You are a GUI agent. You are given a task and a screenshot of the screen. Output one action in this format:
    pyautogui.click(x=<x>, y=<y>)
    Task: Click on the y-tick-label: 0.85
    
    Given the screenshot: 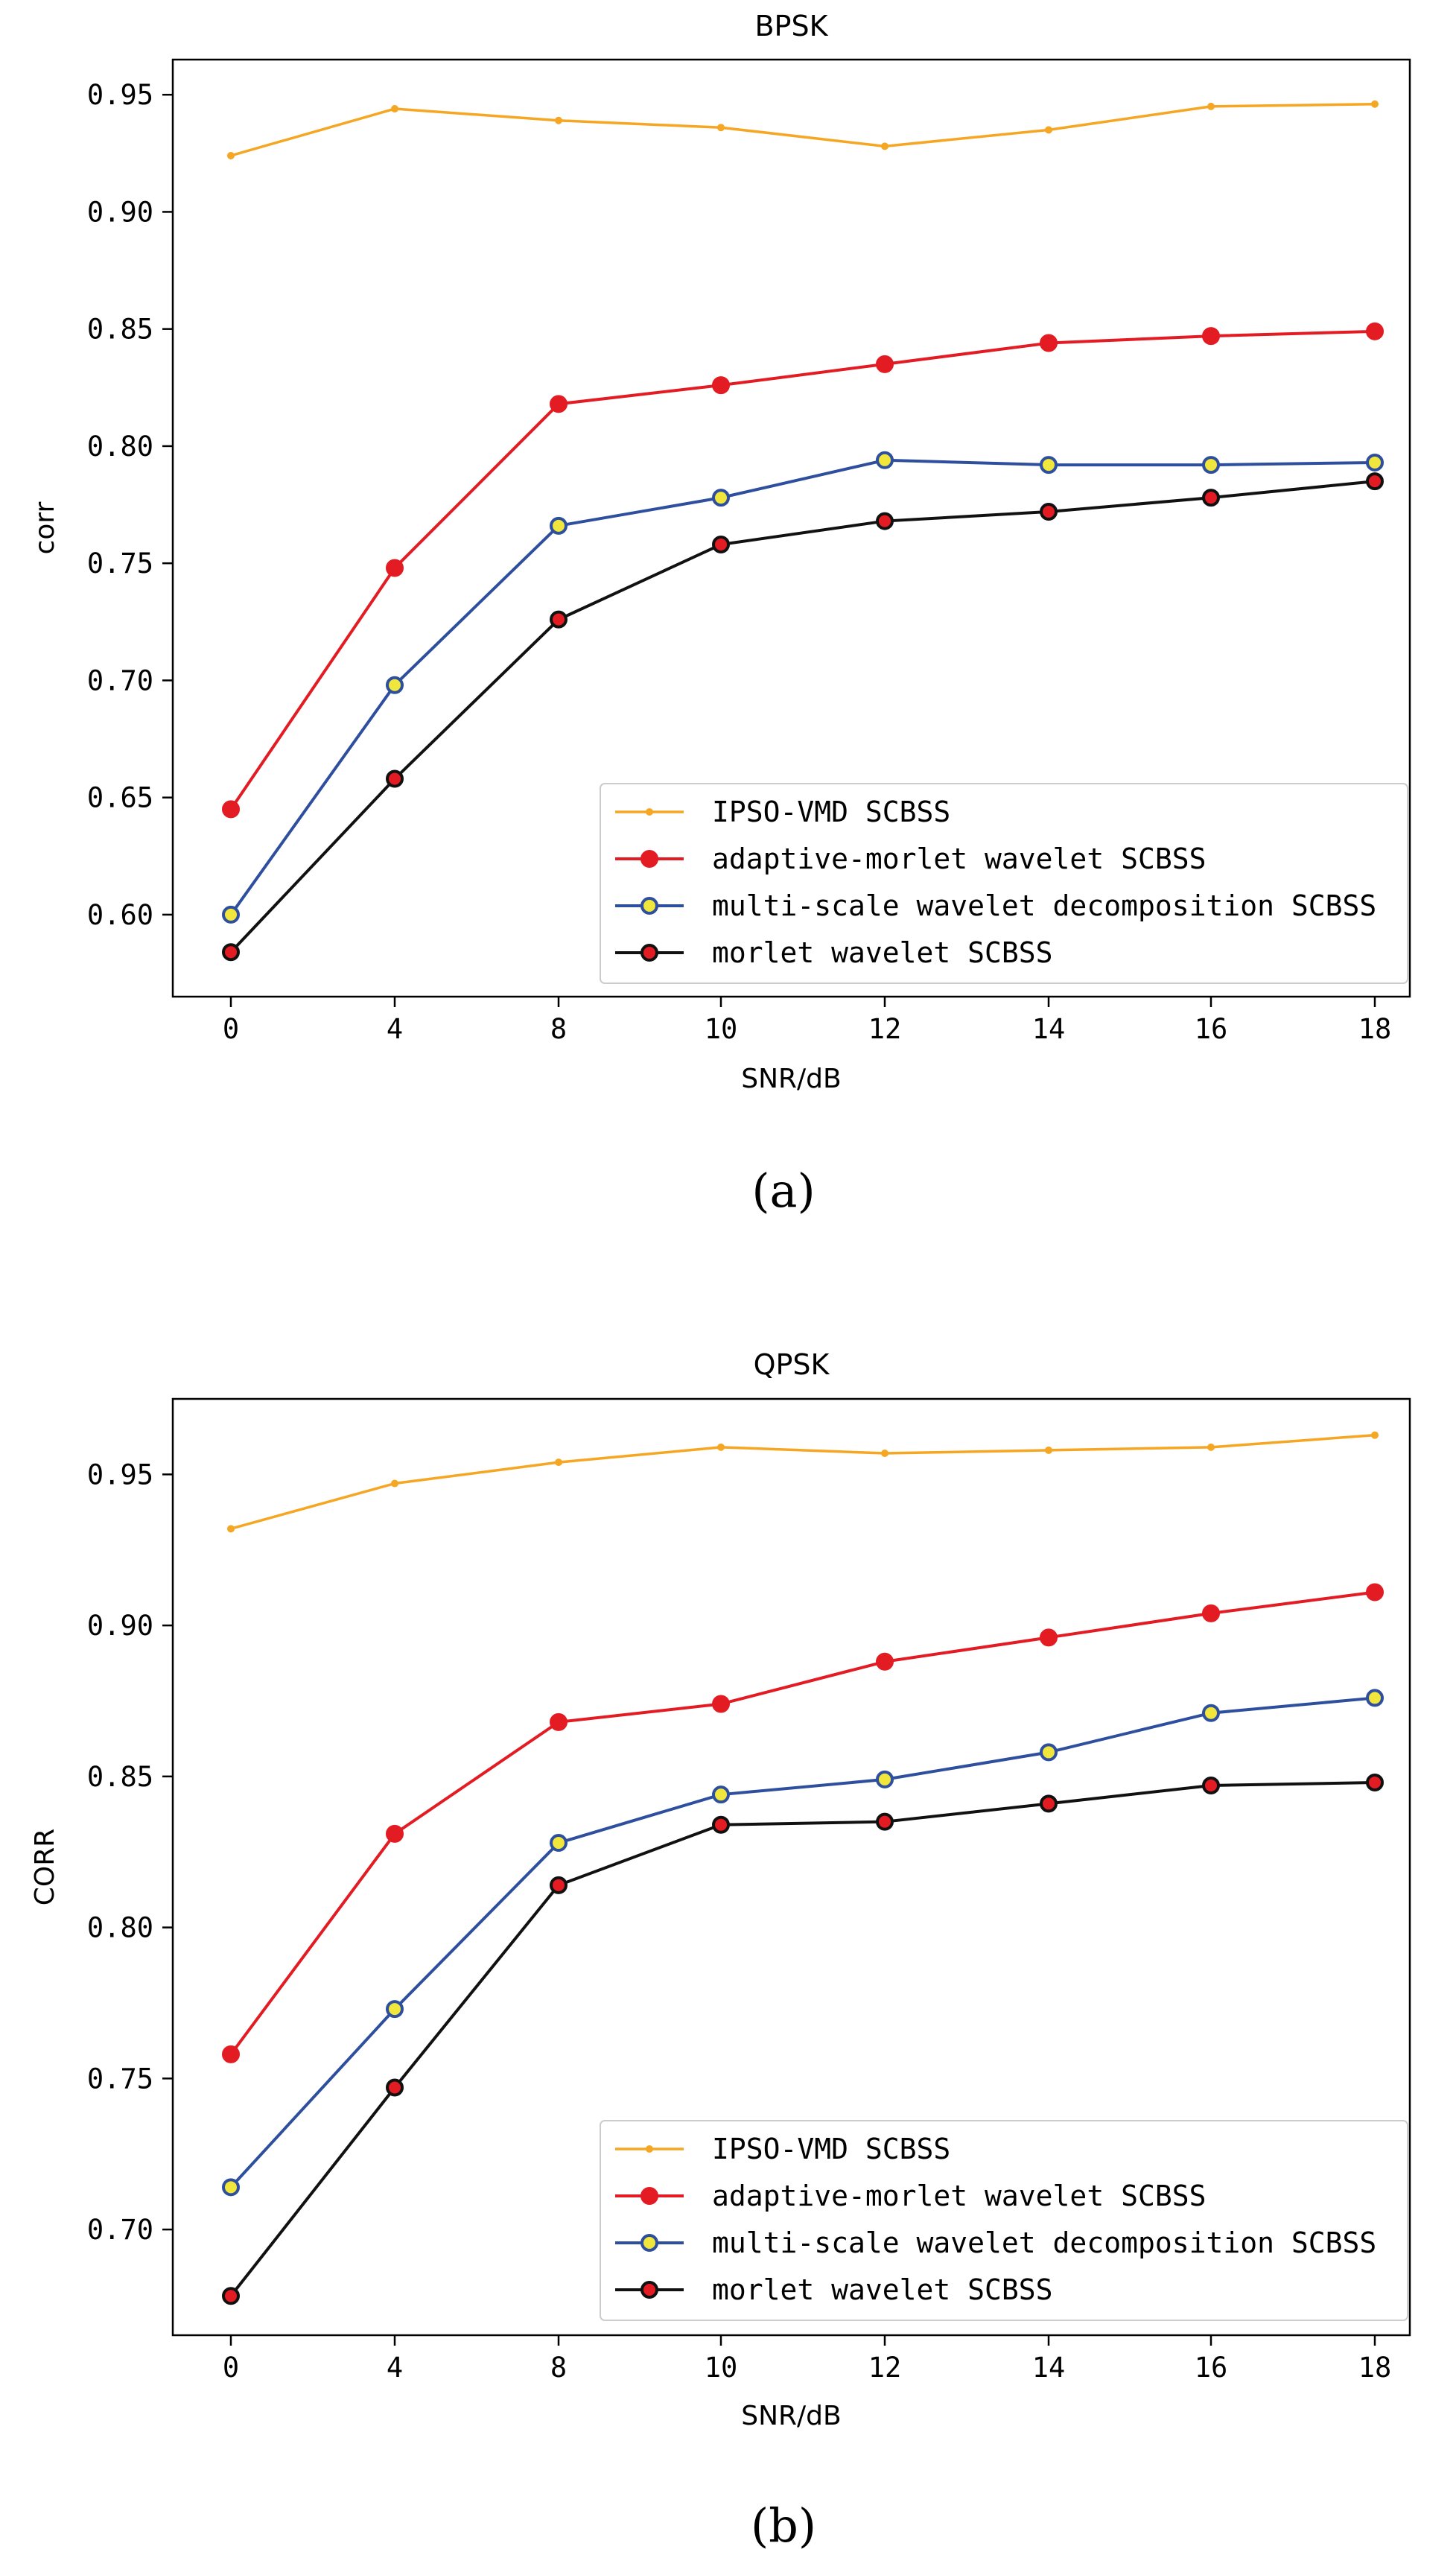 What is the action you would take?
    pyautogui.click(x=120, y=1777)
    